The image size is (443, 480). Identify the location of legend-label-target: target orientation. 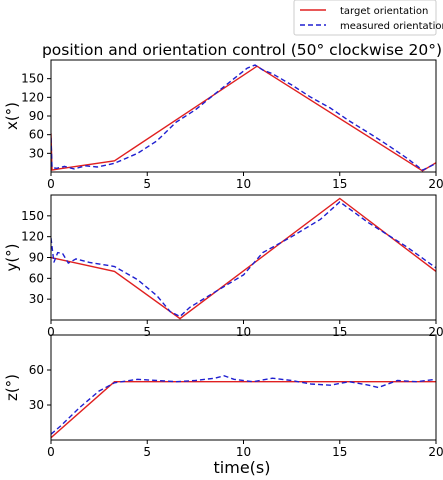
(384, 11).